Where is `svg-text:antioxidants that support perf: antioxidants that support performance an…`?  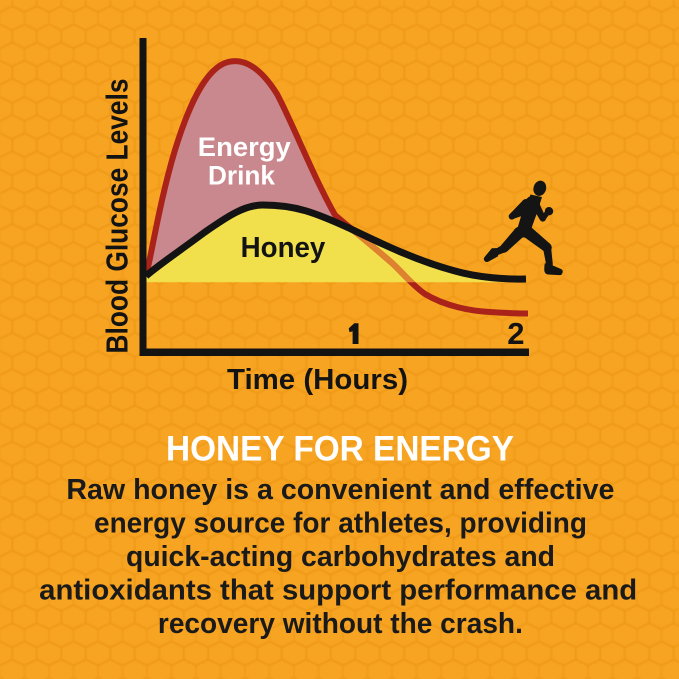
svg-text:antioxidants that support perf: antioxidants that support performance an… is located at coordinates (338, 590).